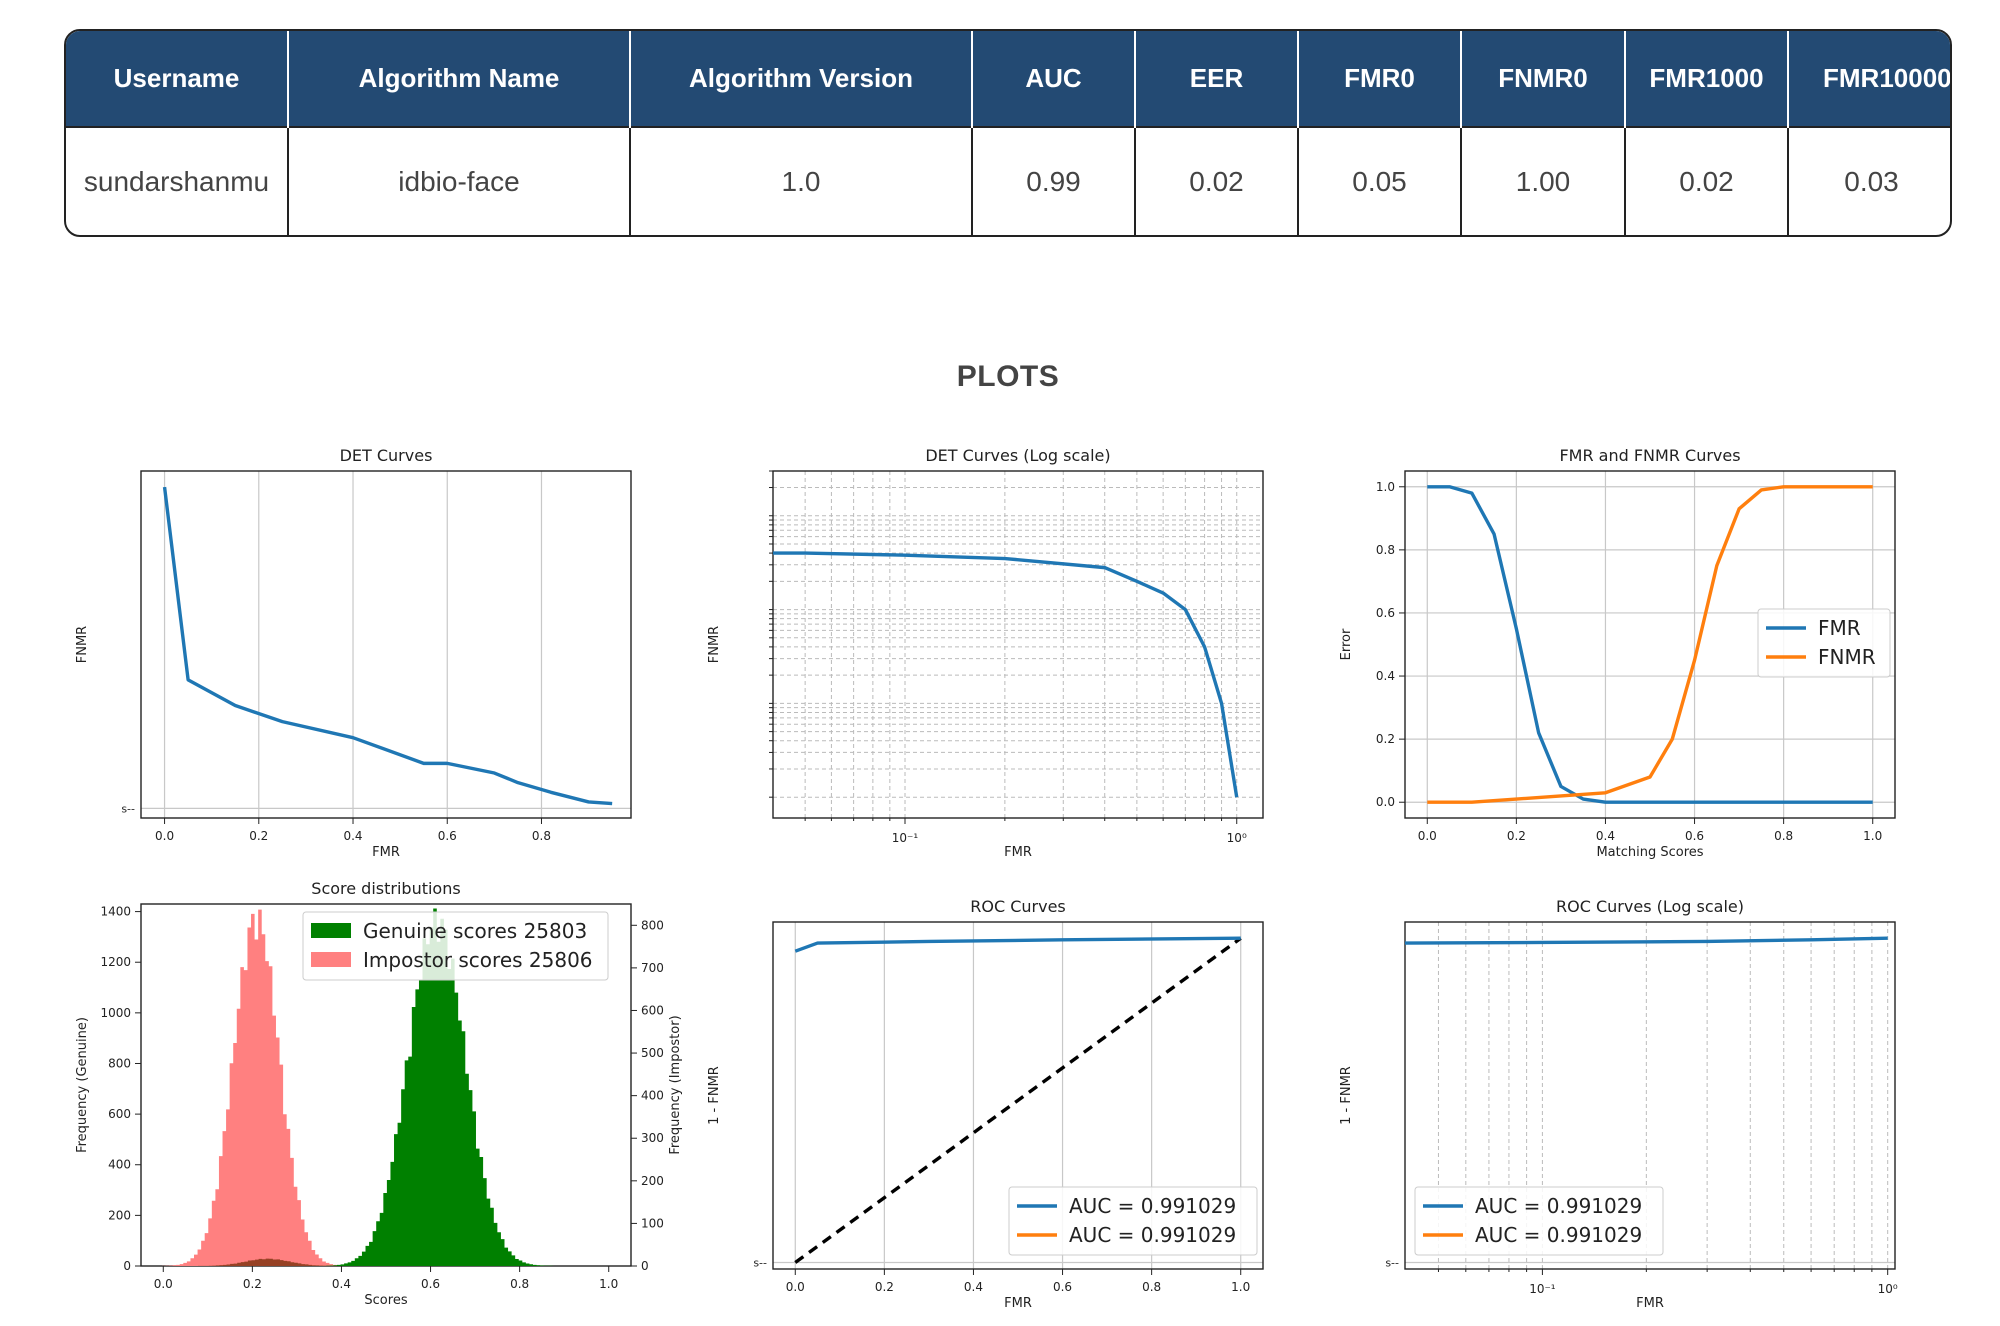 This screenshot has width=2000, height=1326. What do you see at coordinates (1018, 1100) in the screenshot?
I see `diagonal-line` at bounding box center [1018, 1100].